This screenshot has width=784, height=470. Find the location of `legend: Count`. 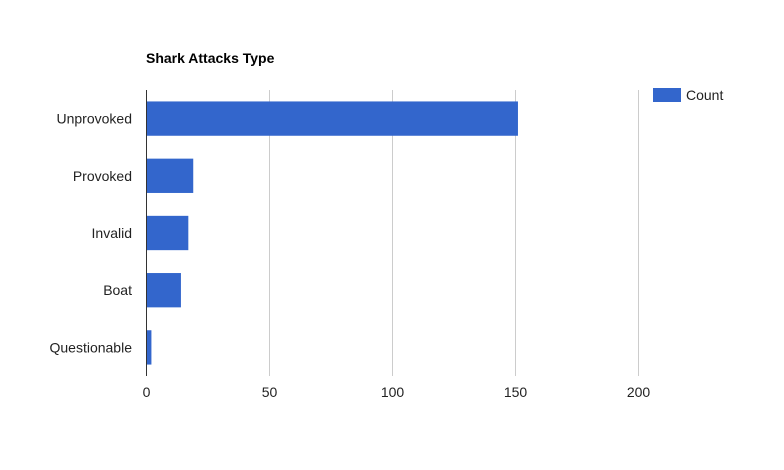

legend: Count is located at coordinates (688, 95).